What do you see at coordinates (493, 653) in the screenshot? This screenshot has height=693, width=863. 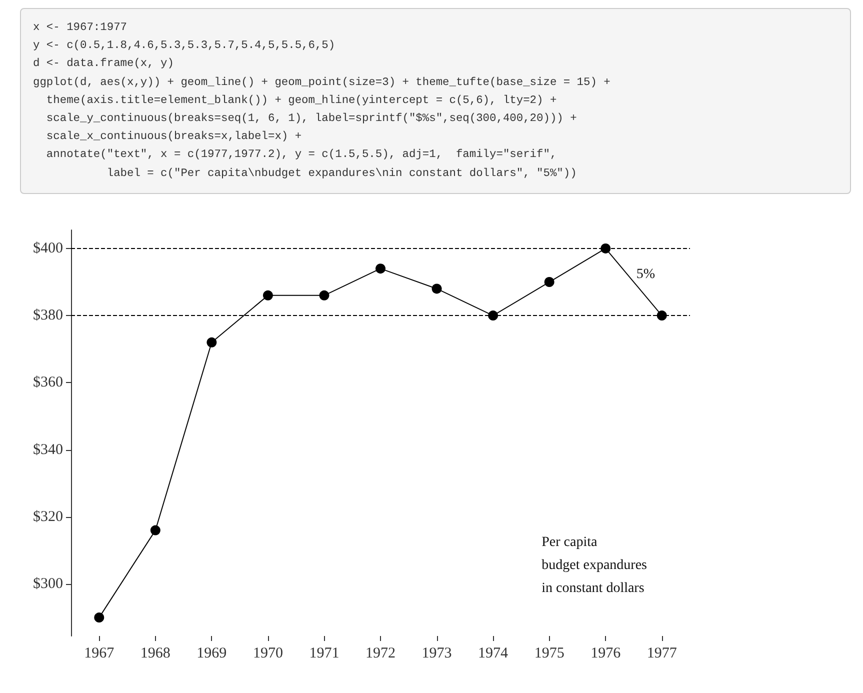 I see `x-tick-label: 1974` at bounding box center [493, 653].